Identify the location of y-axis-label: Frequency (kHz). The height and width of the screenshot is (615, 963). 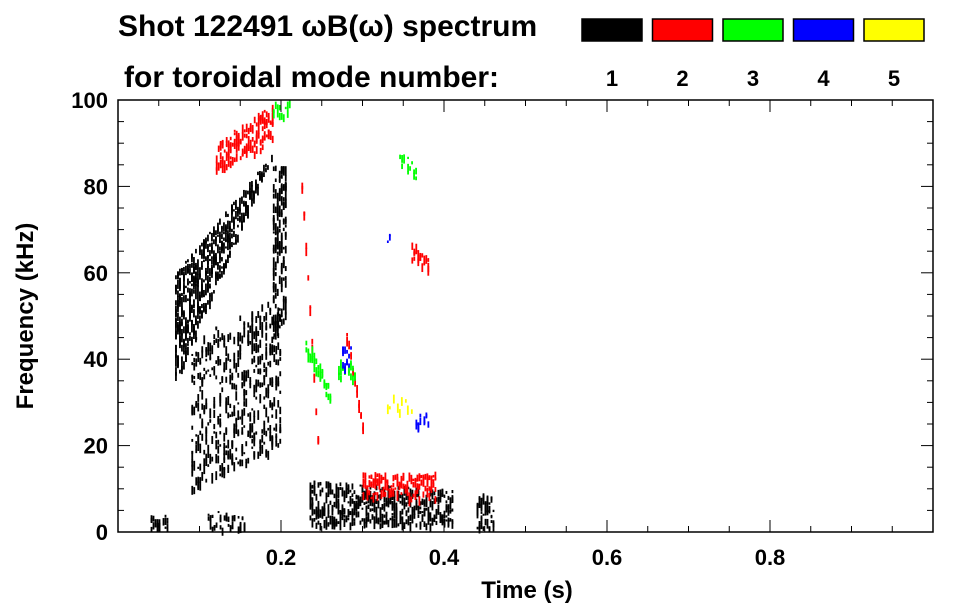
(25, 316).